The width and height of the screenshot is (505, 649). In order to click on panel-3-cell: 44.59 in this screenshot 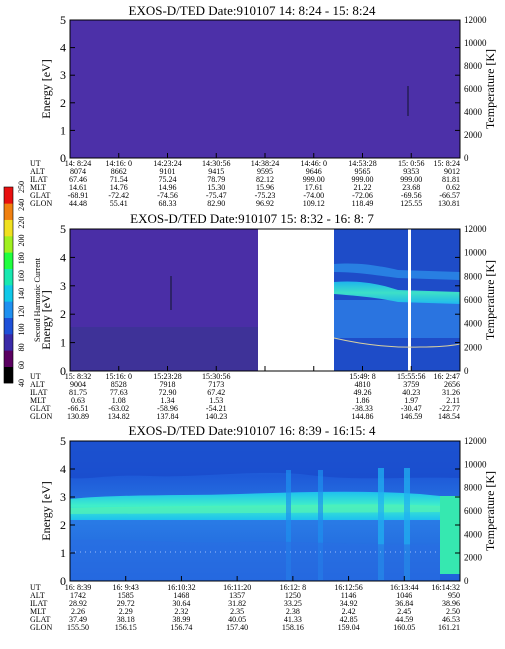, I will do `click(404, 619)`.